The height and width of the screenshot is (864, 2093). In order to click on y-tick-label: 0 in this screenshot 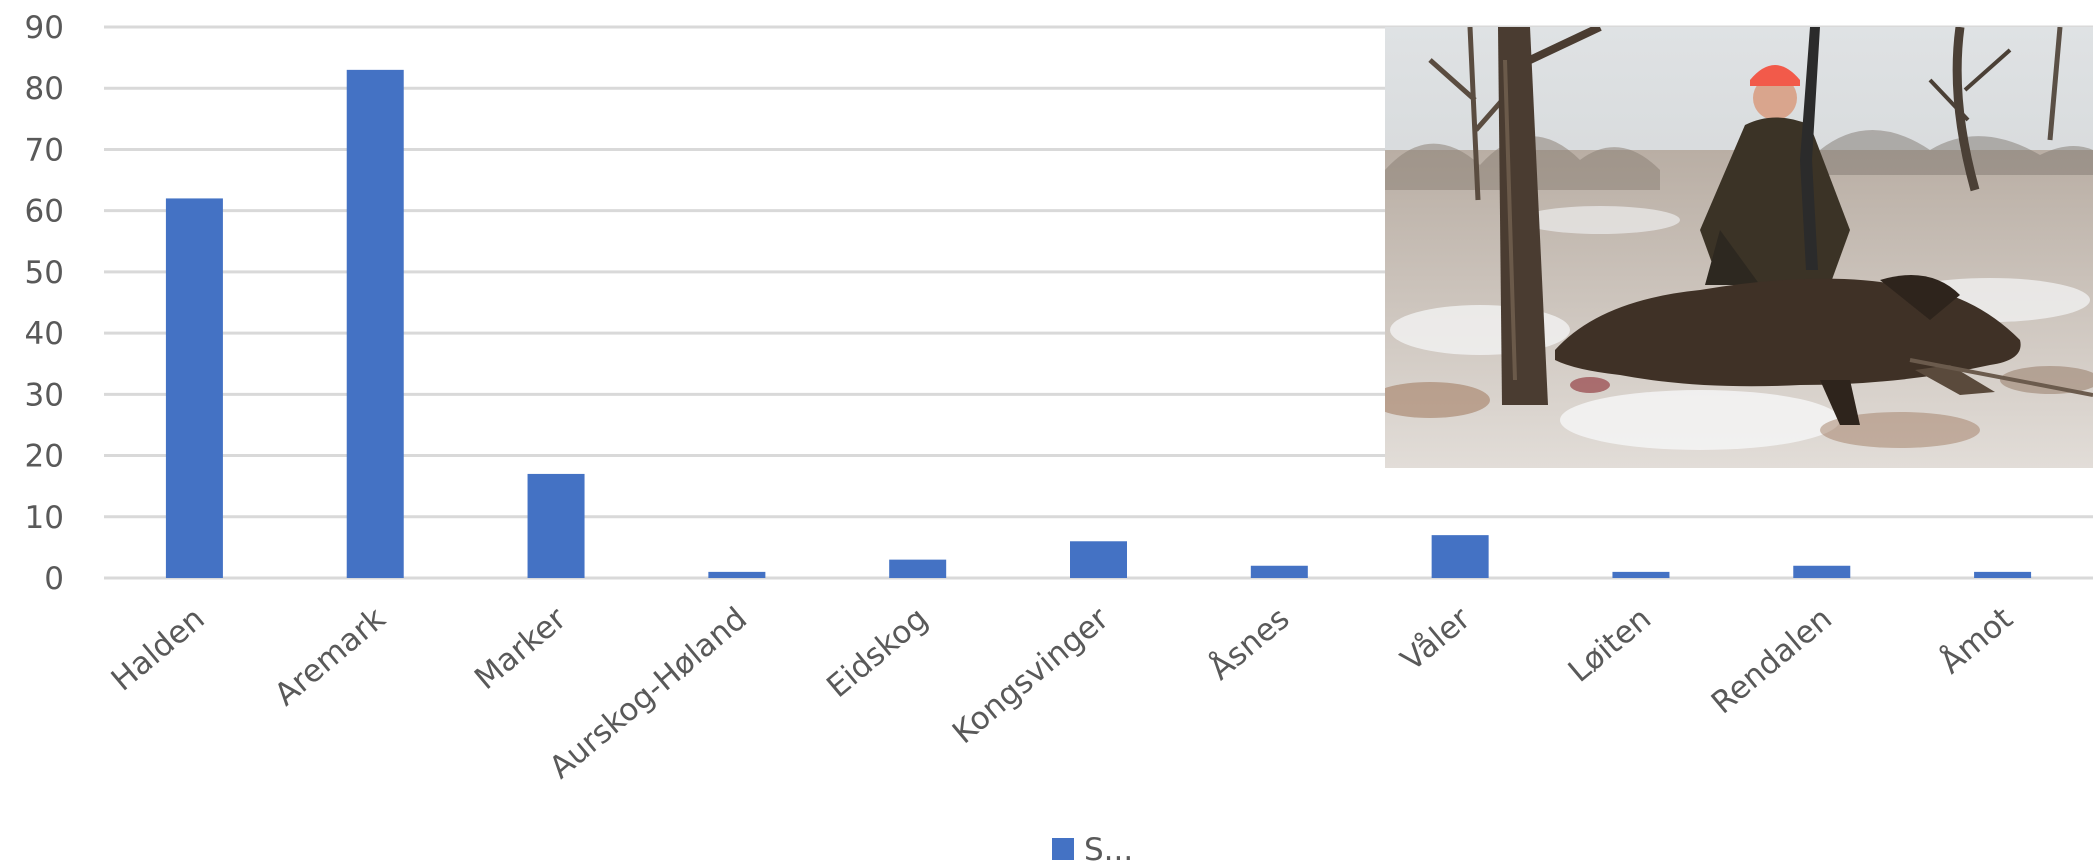, I will do `click(54, 579)`.